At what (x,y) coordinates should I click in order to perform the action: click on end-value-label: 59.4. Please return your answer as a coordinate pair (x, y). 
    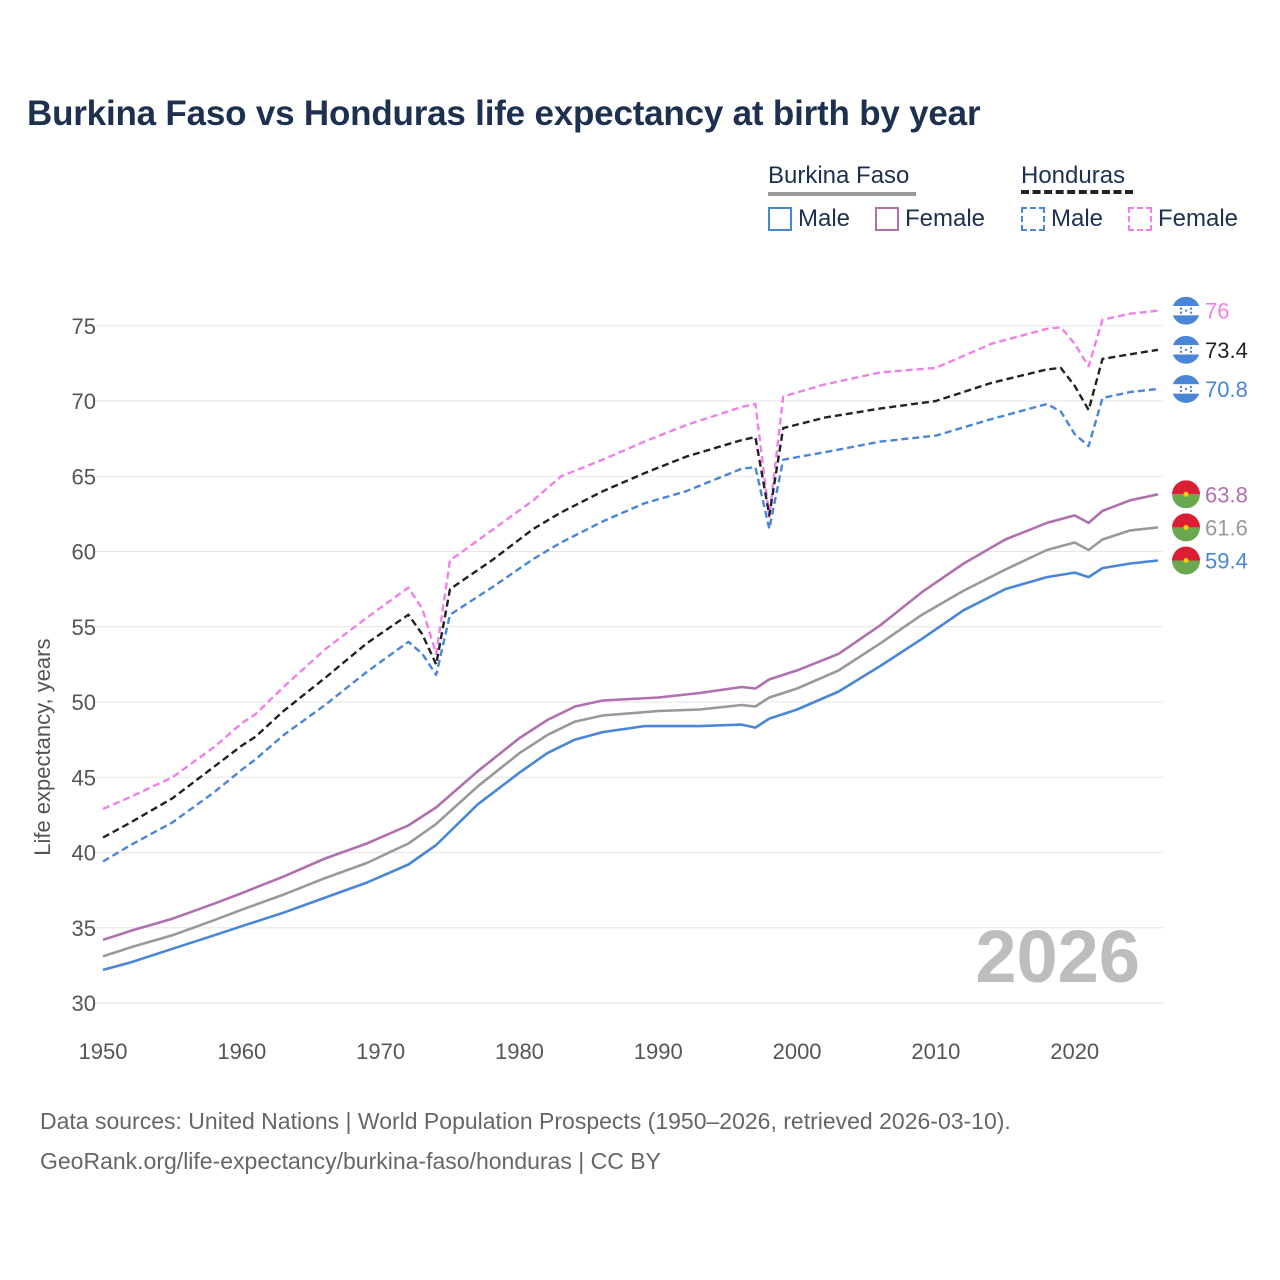
    Looking at the image, I should click on (1226, 561).